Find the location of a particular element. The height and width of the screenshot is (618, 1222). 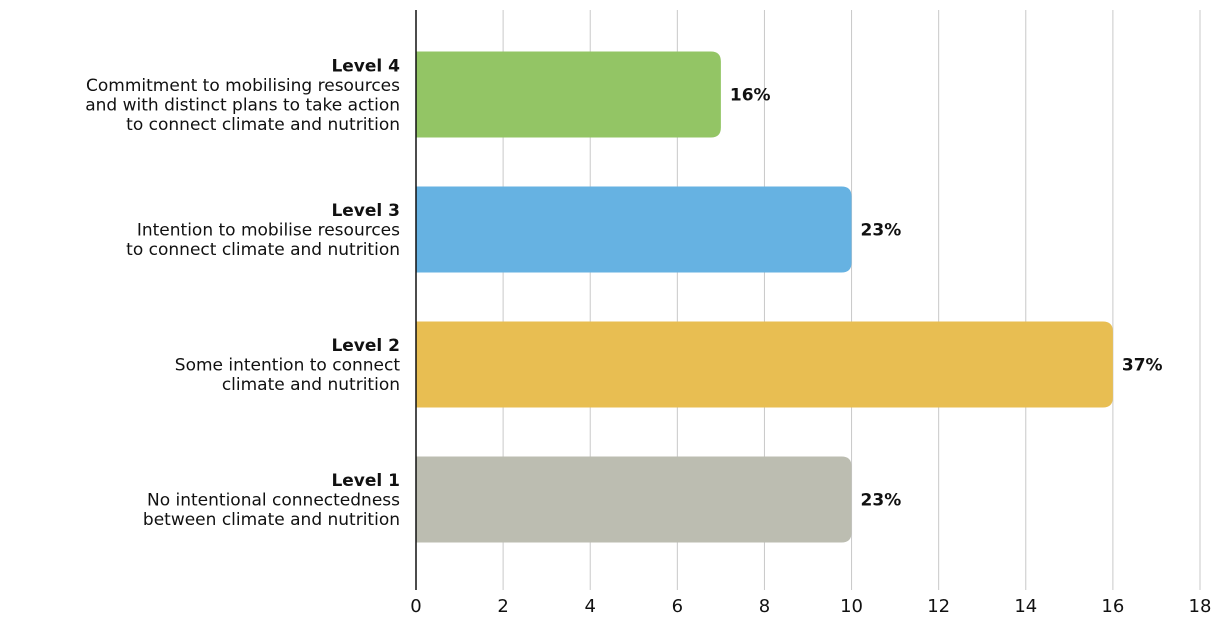

x-tick-label: 4 is located at coordinates (589, 606).